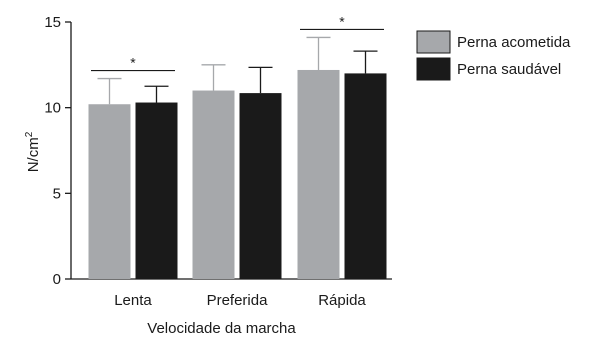  Describe the element at coordinates (29, 134) in the screenshot. I see `y-axis-title-superscript: 2` at that location.